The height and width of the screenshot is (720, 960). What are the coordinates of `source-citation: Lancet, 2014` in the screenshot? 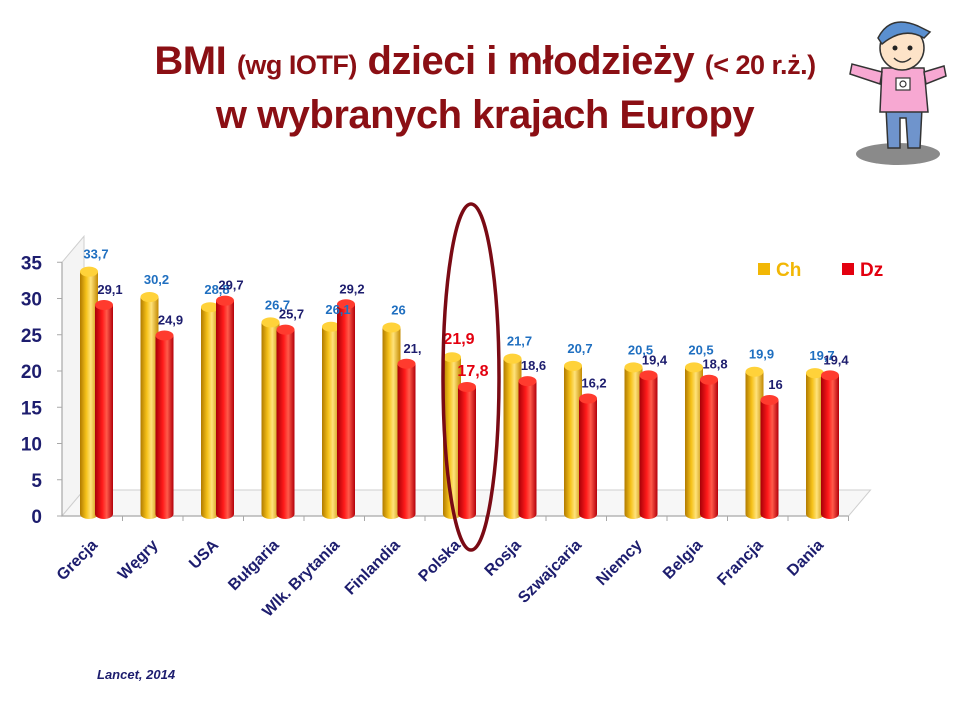 It's located at (136, 674).